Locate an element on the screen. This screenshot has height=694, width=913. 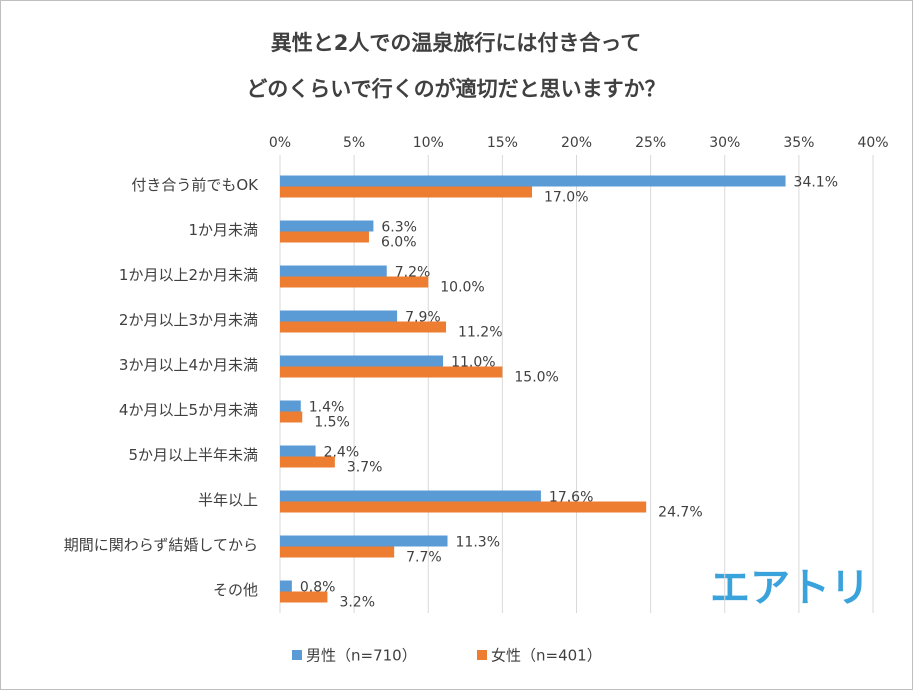
chart-title: 異性と2人での温泉旅行には付き合って is located at coordinates (456, 43).